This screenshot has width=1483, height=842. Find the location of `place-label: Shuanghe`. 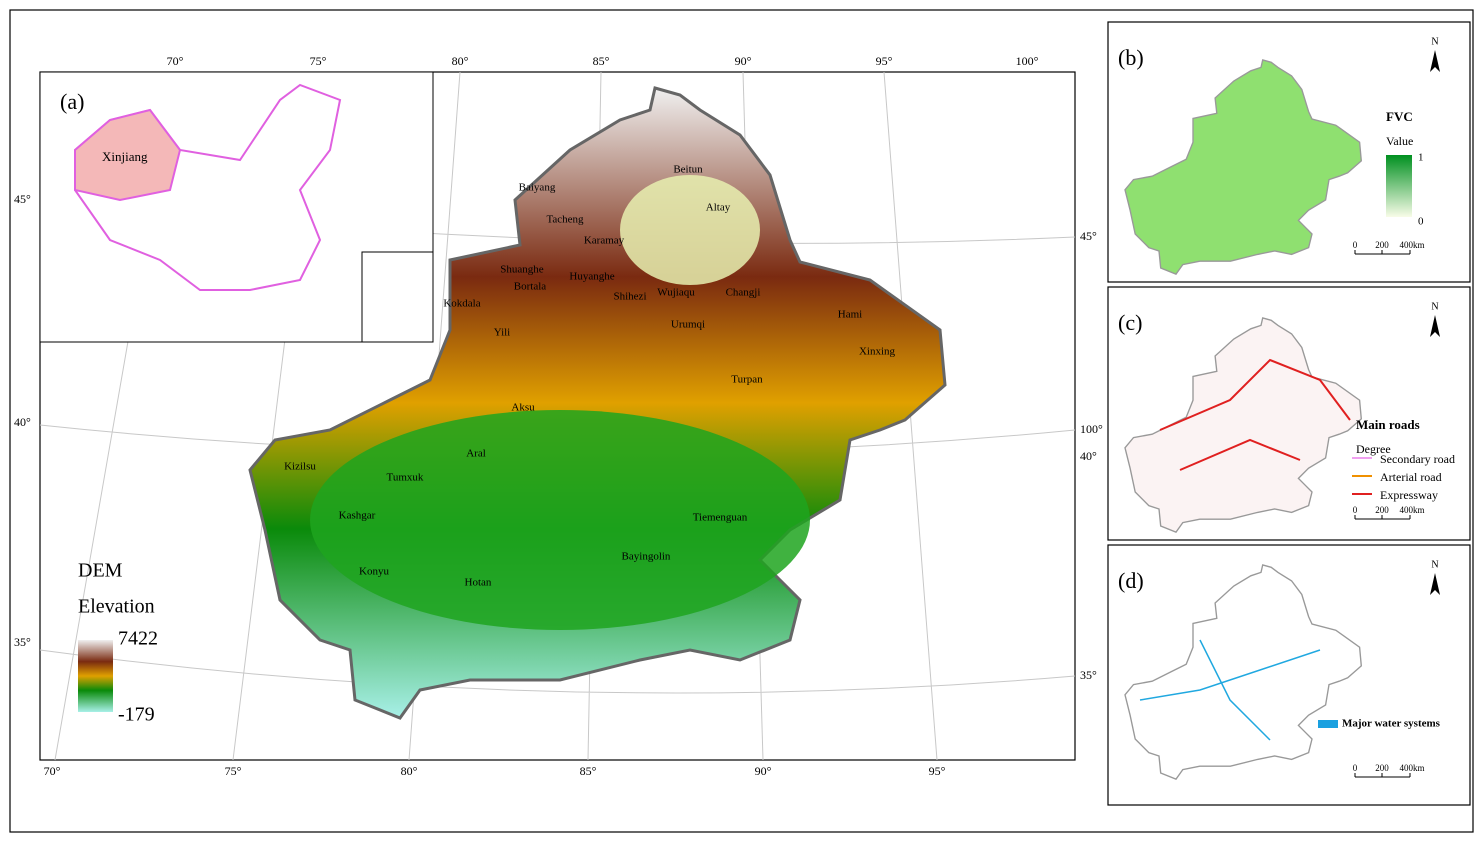

place-label: Shuanghe is located at coordinates (522, 270).